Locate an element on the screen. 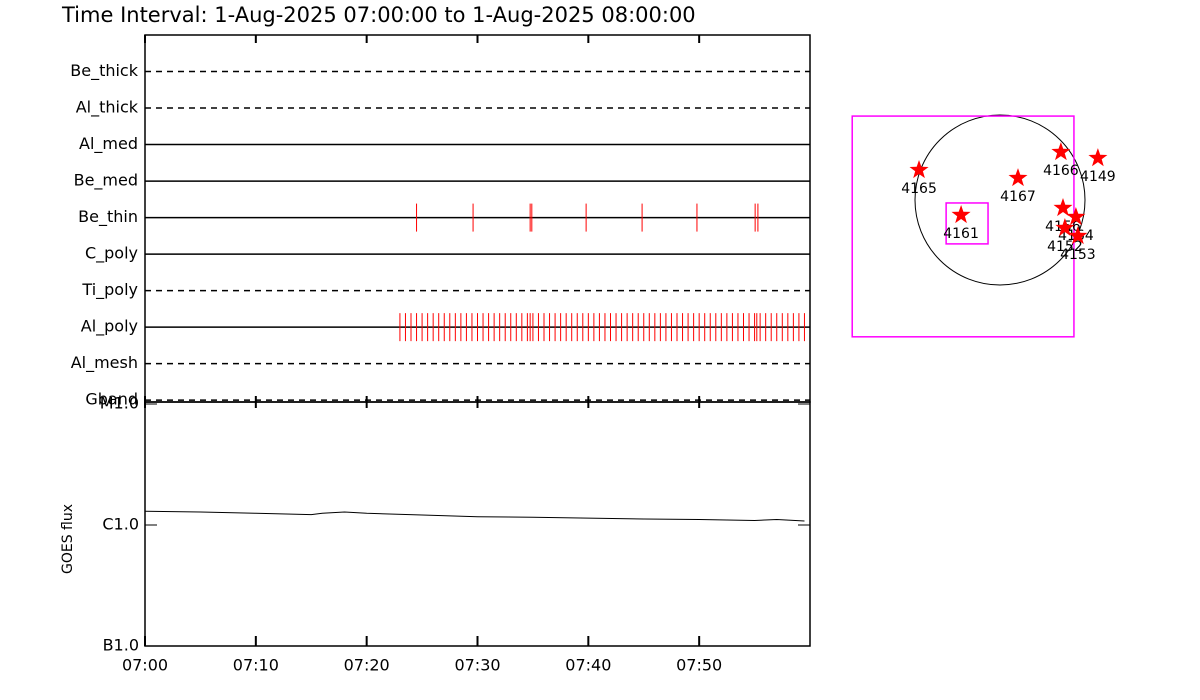  x-tick-label: 07:00 is located at coordinates (145, 665).